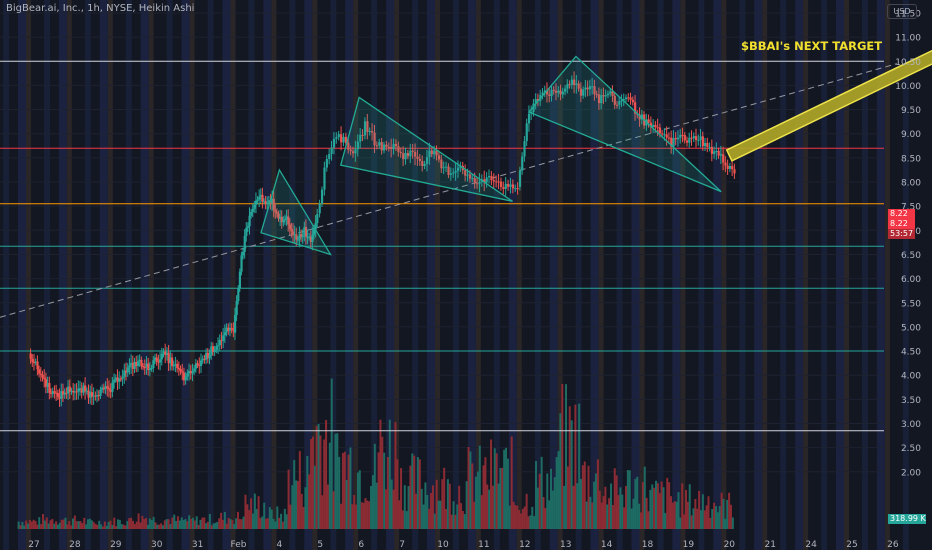 This screenshot has width=932, height=550. Describe the element at coordinates (426, 149) in the screenshot. I see `pennant-triangle` at that location.